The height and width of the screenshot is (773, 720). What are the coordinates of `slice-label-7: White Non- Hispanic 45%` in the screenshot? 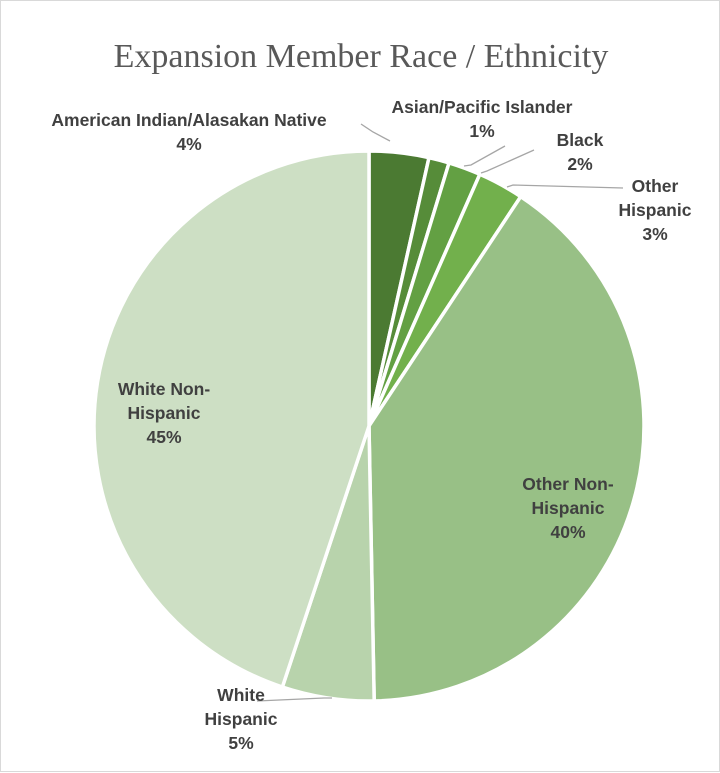 It's located at (164, 413).